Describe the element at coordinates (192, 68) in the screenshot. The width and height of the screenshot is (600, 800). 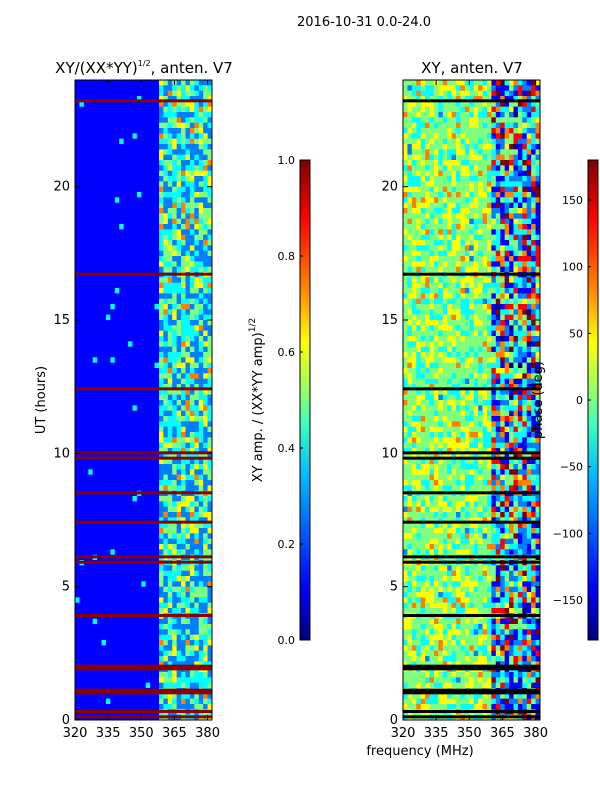
I see `left-title-rest: , anten. V7` at that location.